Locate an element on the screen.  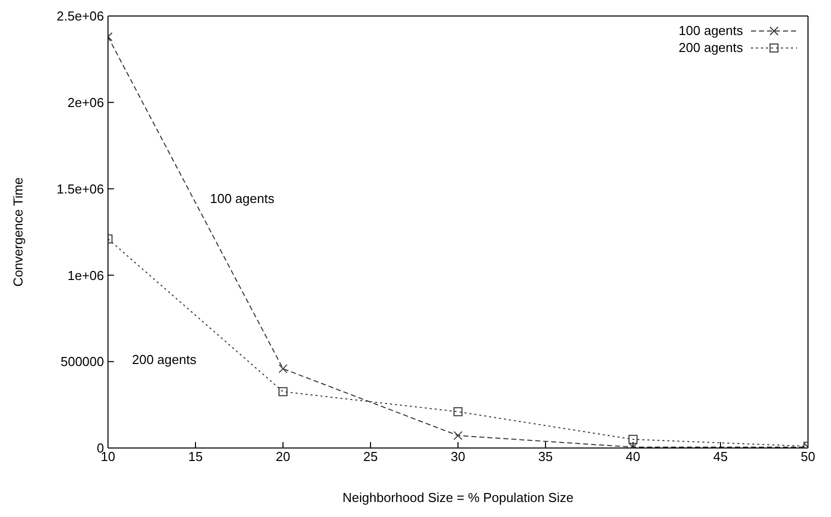
x-tick-label: 35 is located at coordinates (545, 456).